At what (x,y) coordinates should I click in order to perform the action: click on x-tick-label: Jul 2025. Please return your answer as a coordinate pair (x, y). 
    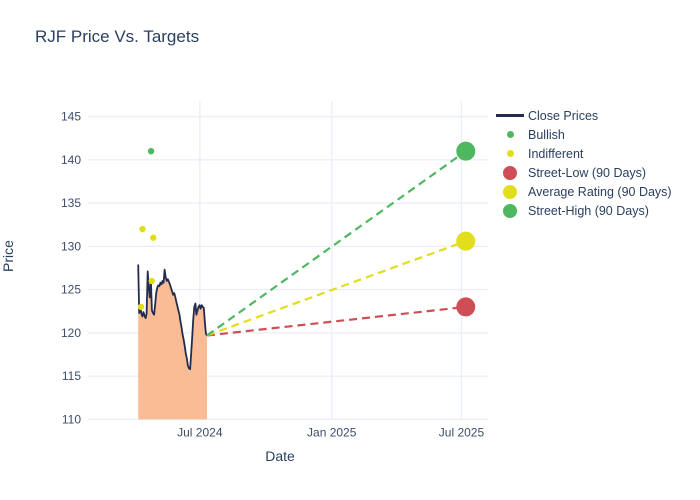
    Looking at the image, I should click on (462, 432).